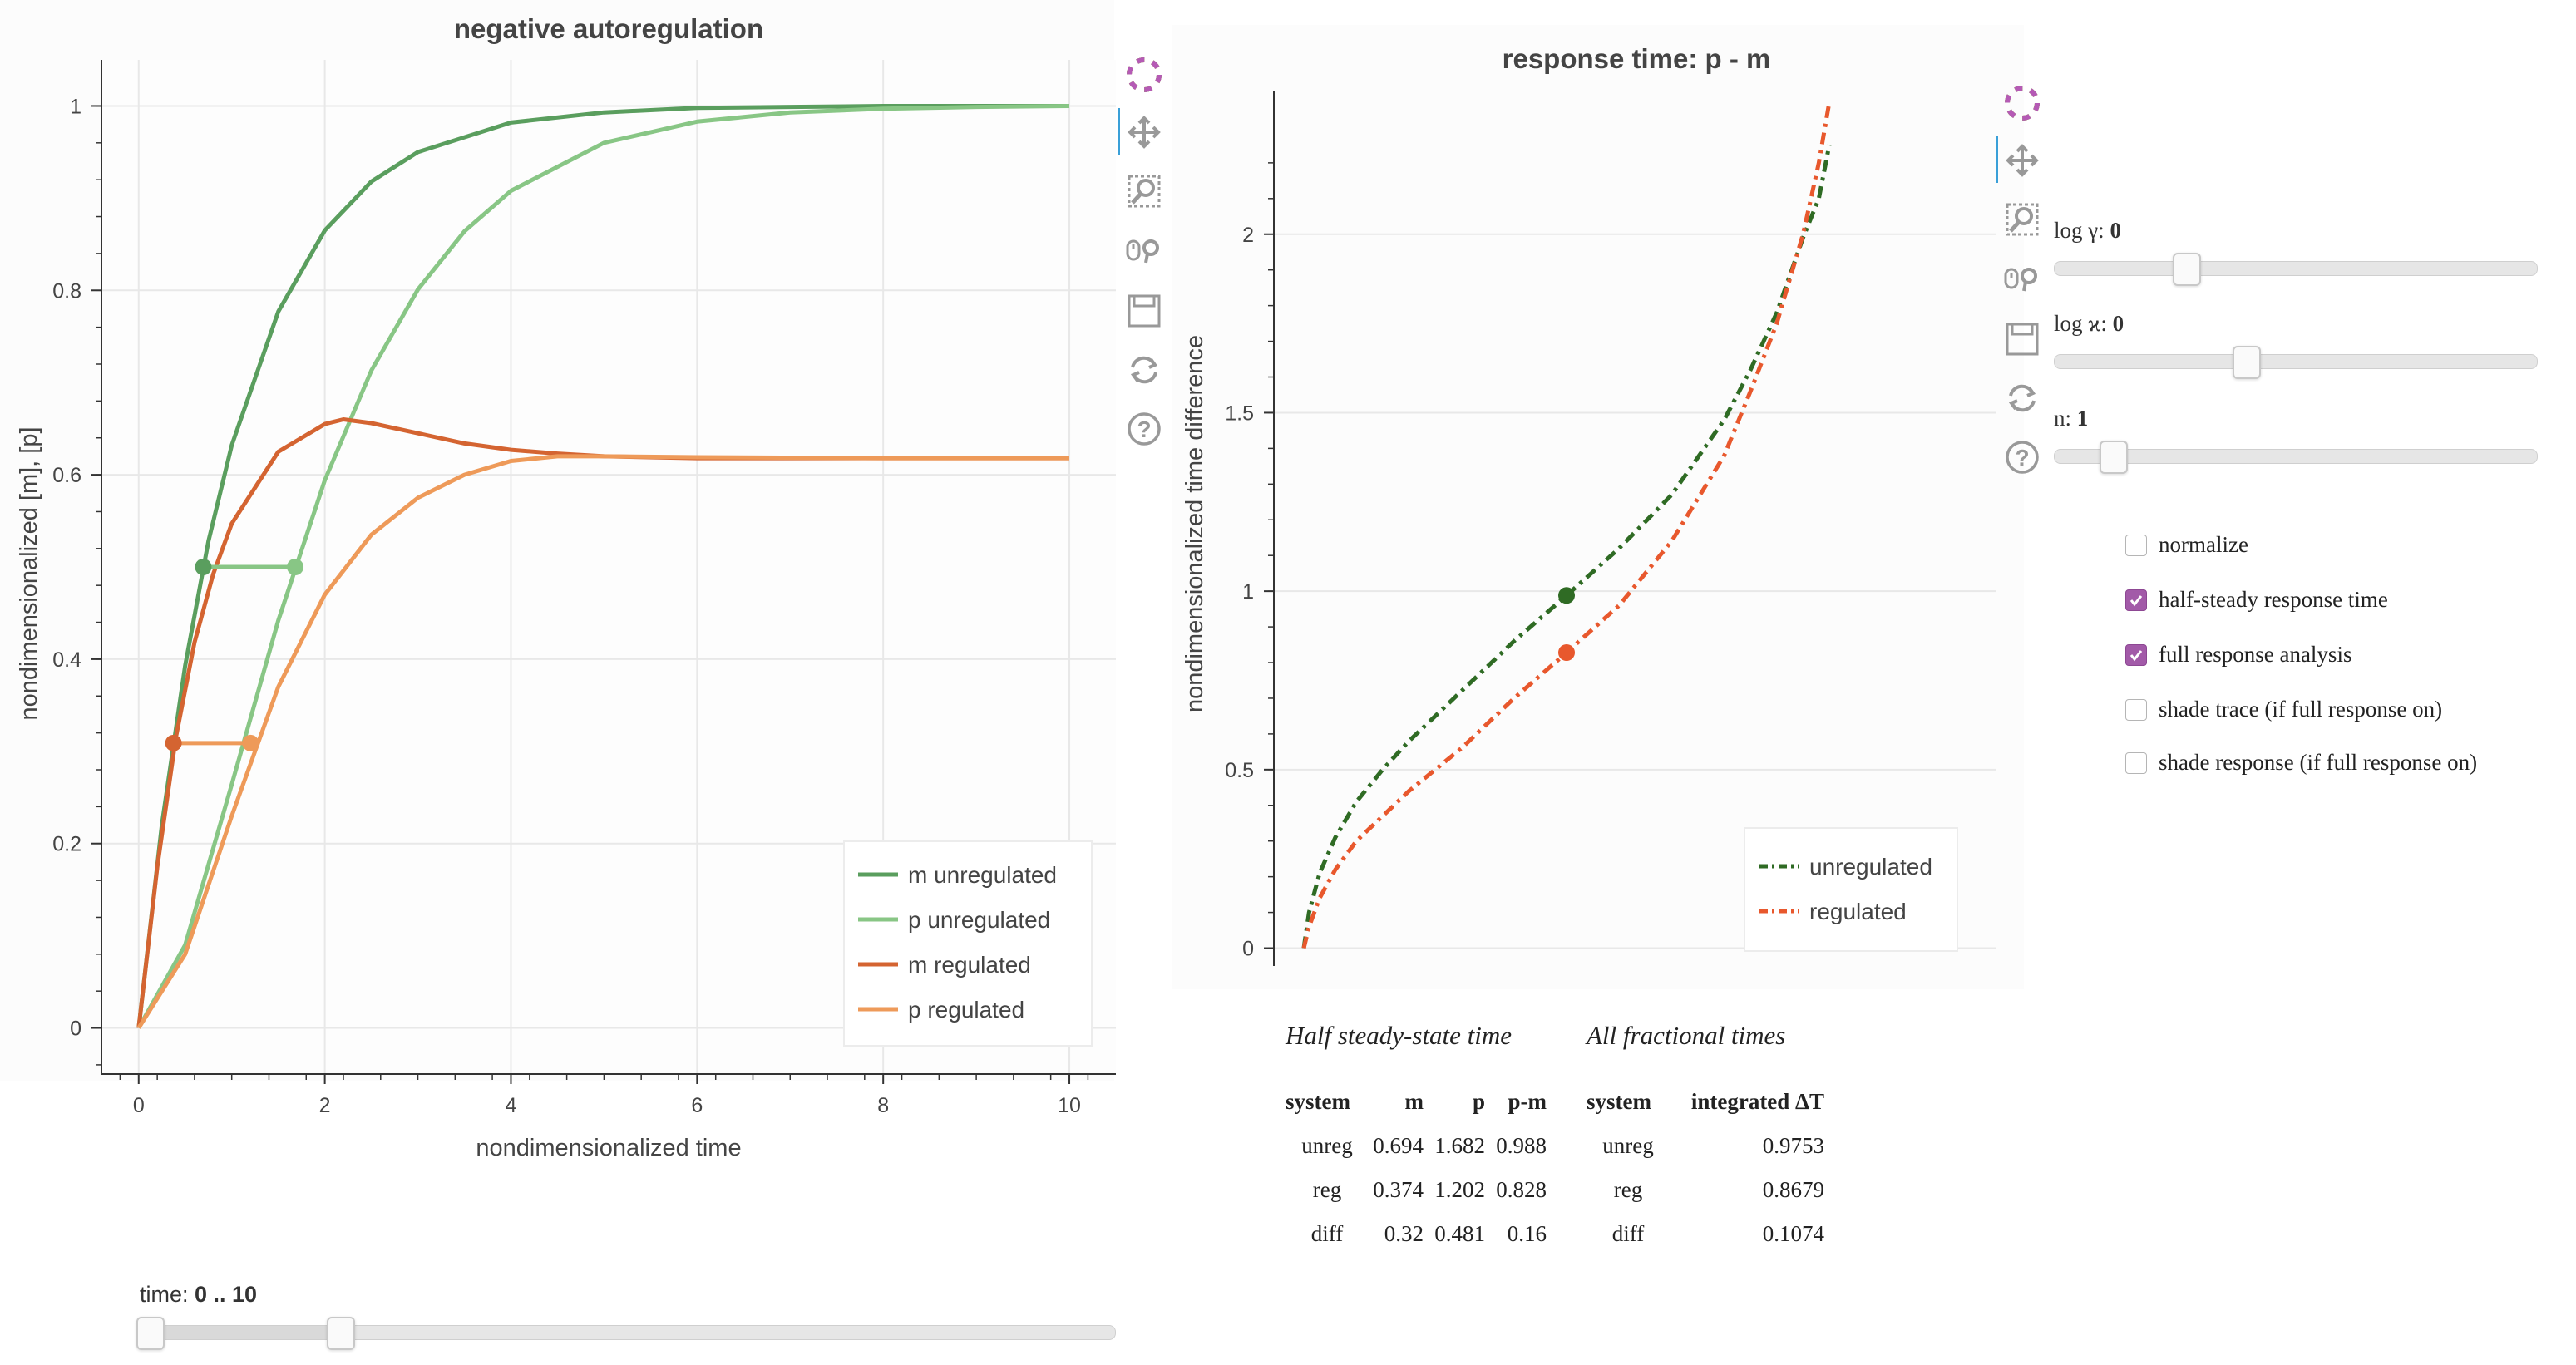 The width and height of the screenshot is (2576, 1365). I want to click on half-steady-title: Half steady-state time, so click(1399, 1035).